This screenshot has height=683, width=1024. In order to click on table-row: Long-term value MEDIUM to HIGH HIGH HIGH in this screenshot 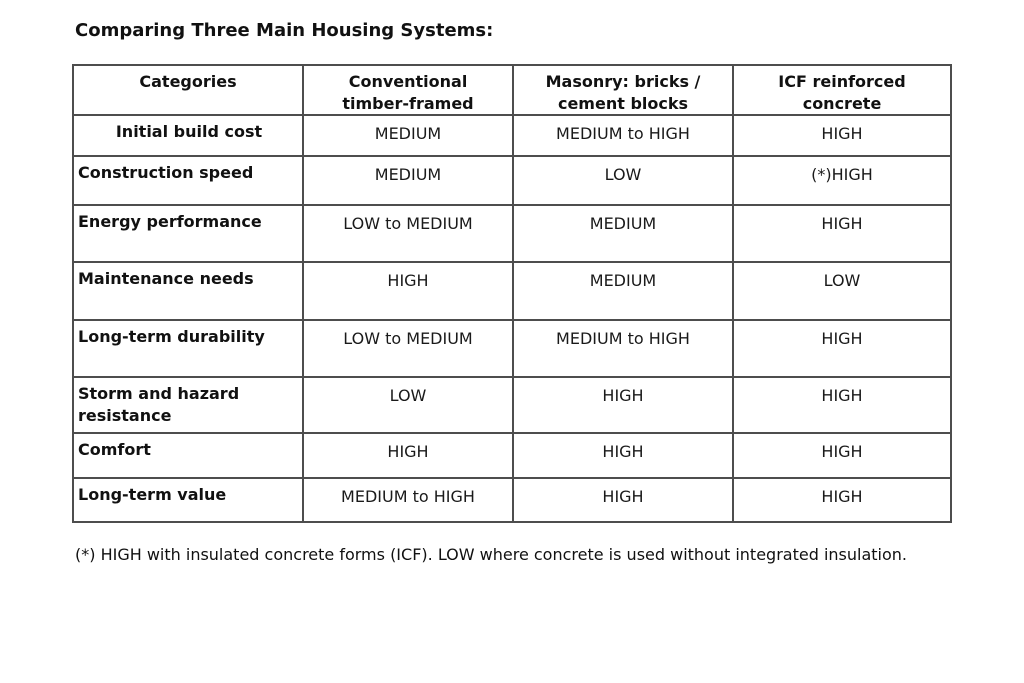, I will do `click(512, 500)`.